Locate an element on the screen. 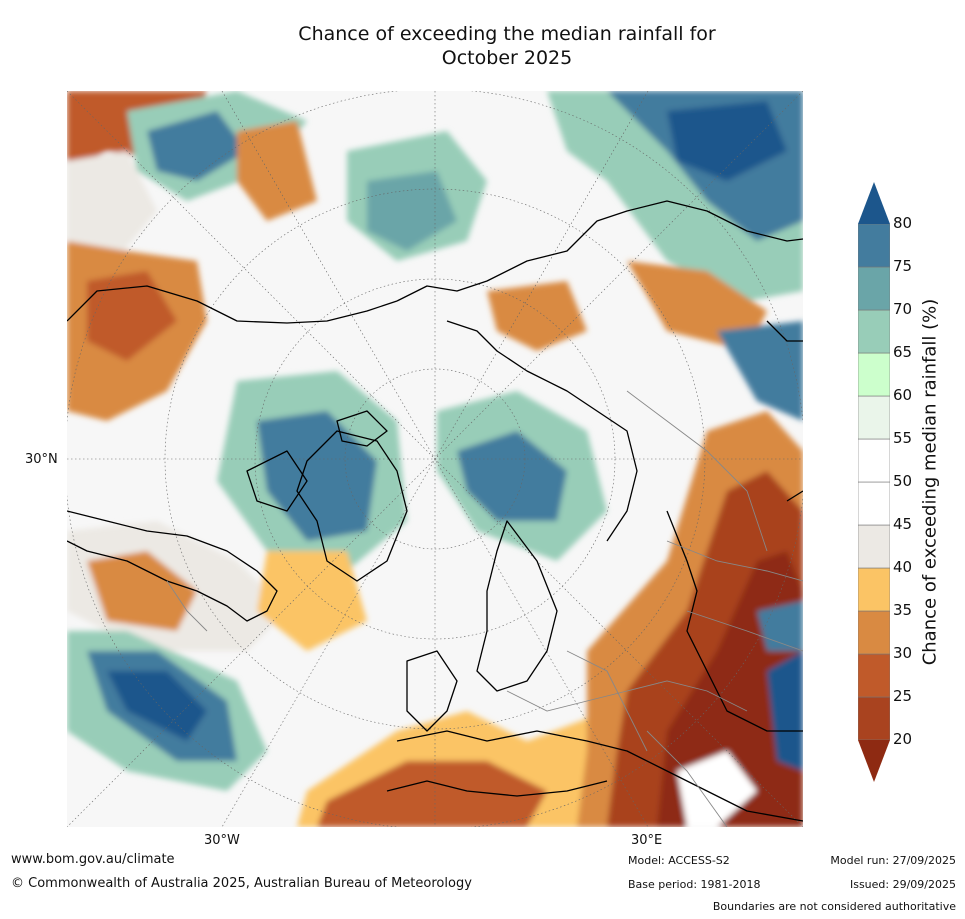 This screenshot has width=965, height=919. border-us-canada is located at coordinates (187, 606).